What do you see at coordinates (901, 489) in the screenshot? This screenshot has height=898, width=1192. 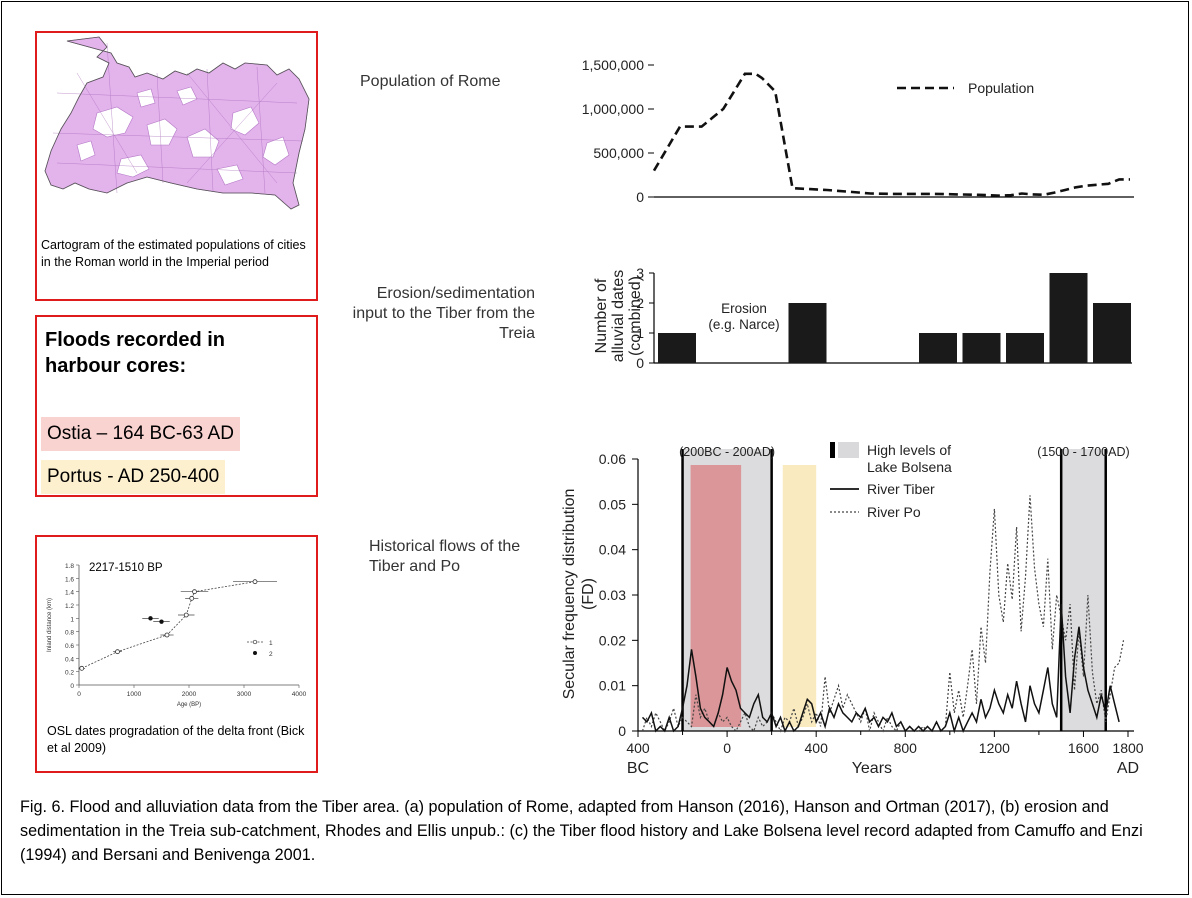 I see `legend-tiber-label: River Tiber` at bounding box center [901, 489].